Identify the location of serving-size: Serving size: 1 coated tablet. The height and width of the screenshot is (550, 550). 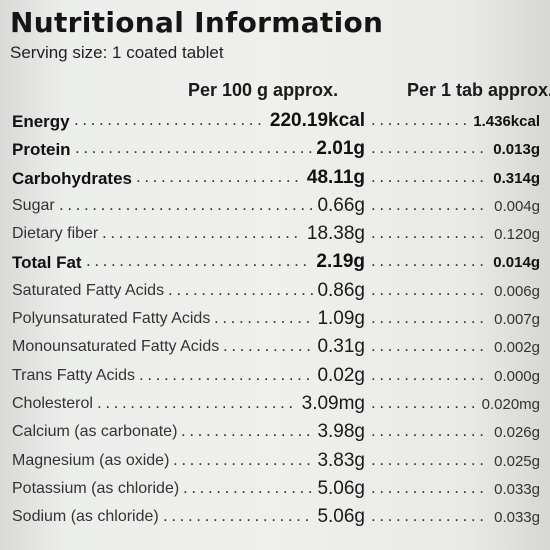
(117, 52).